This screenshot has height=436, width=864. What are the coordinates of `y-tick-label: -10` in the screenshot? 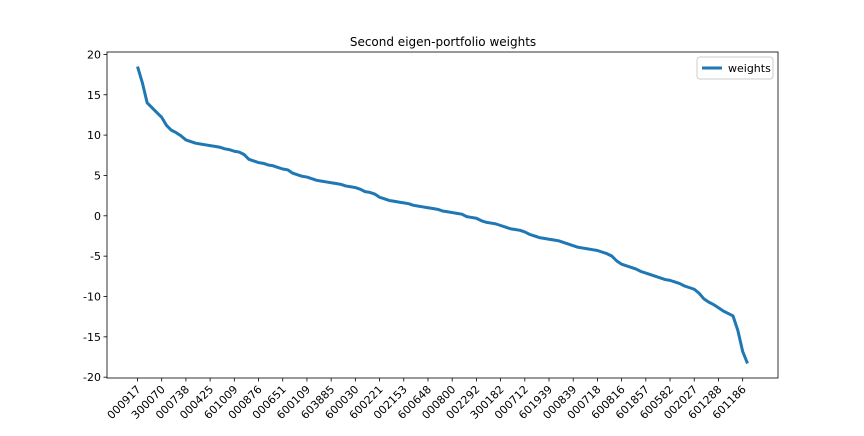 It's located at (92, 297).